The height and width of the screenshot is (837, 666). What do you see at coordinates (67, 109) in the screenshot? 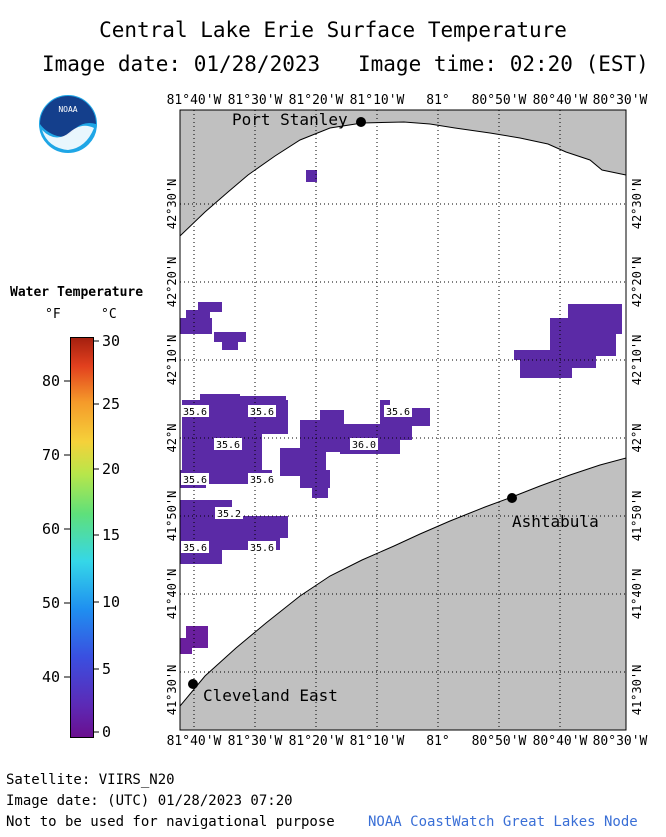
I see `logo-text: NOAA` at bounding box center [67, 109].